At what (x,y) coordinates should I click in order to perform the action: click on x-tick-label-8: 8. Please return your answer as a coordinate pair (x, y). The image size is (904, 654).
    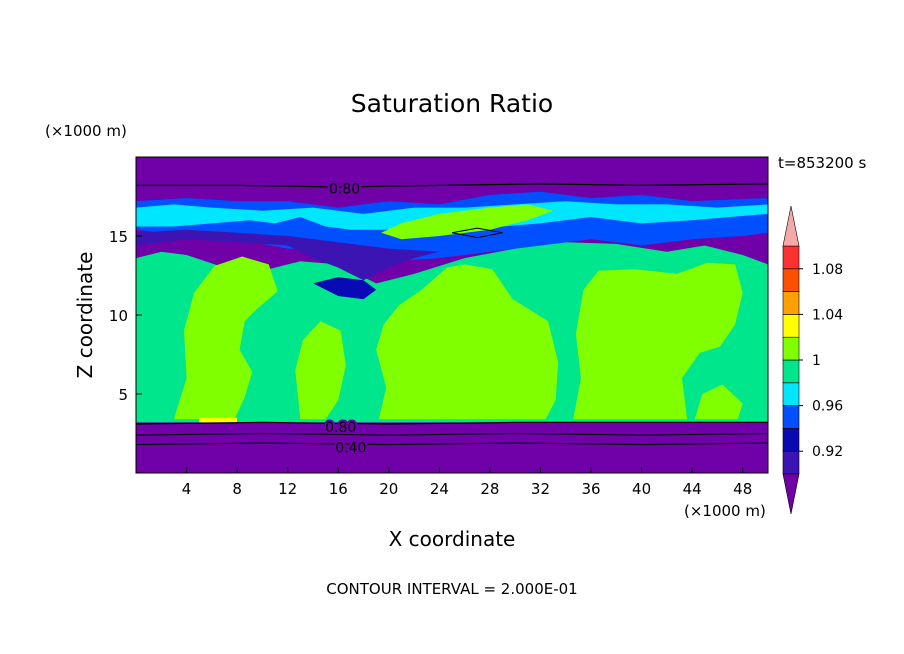
    Looking at the image, I should click on (237, 489).